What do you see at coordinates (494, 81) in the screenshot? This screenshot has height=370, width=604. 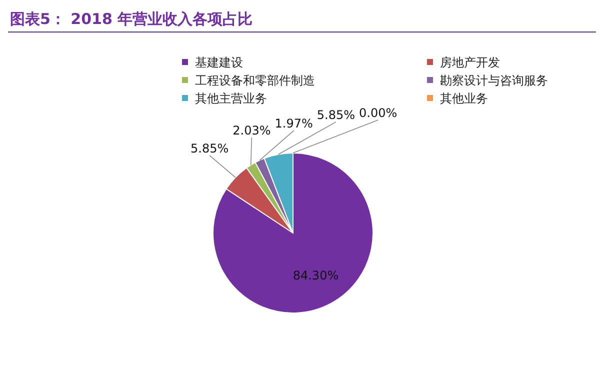 I see `legend-label: 勘察设计与咨询服务` at bounding box center [494, 81].